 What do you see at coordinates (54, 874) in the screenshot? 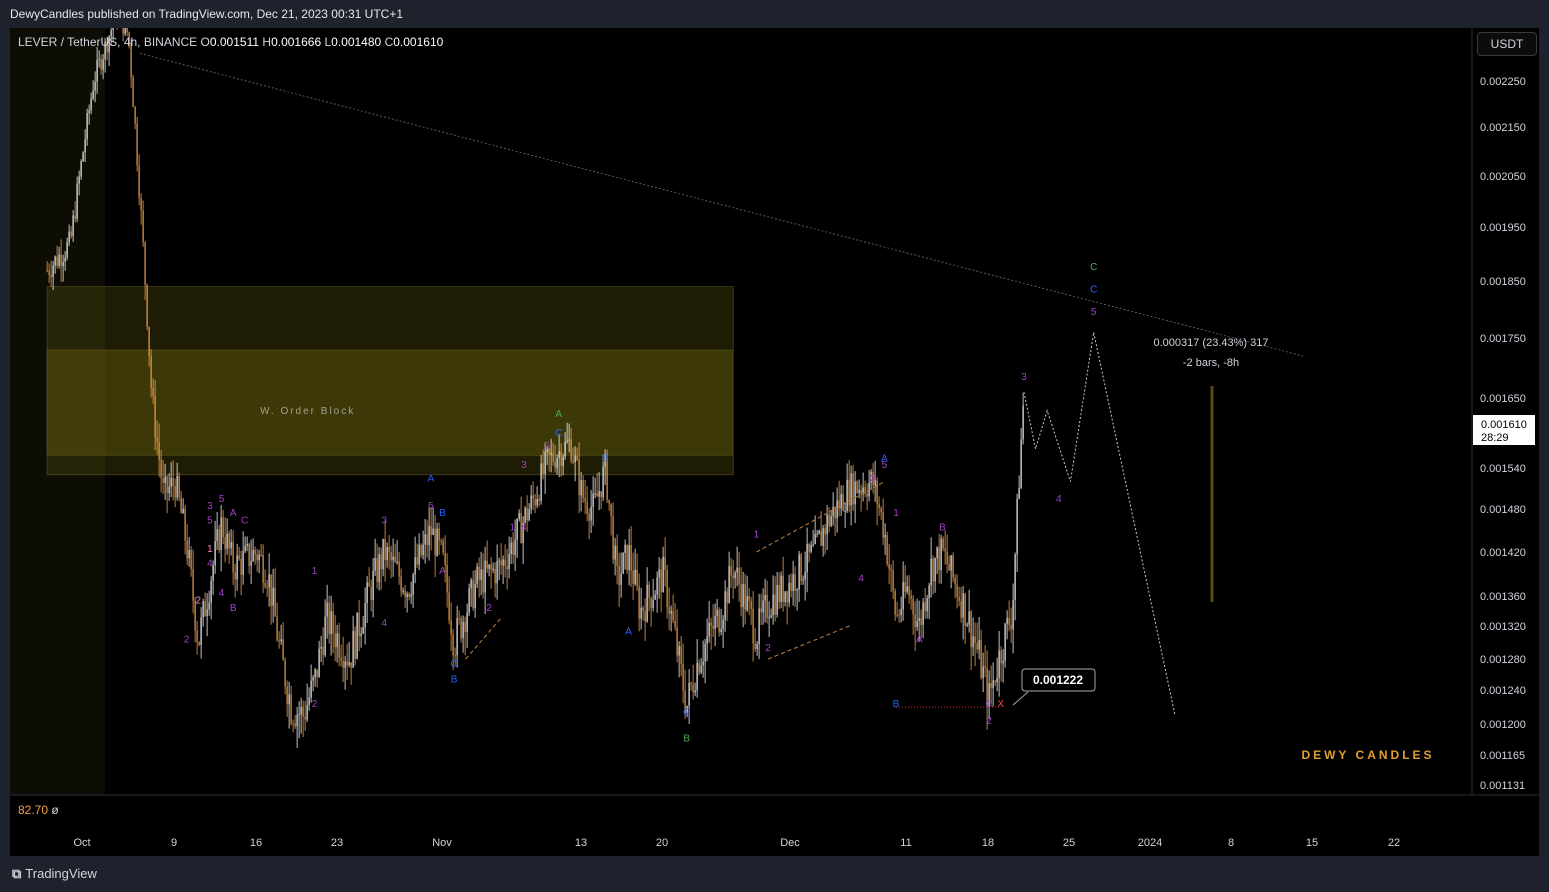
I see `tradingview-logo: ⧉ TradingView` at bounding box center [54, 874].